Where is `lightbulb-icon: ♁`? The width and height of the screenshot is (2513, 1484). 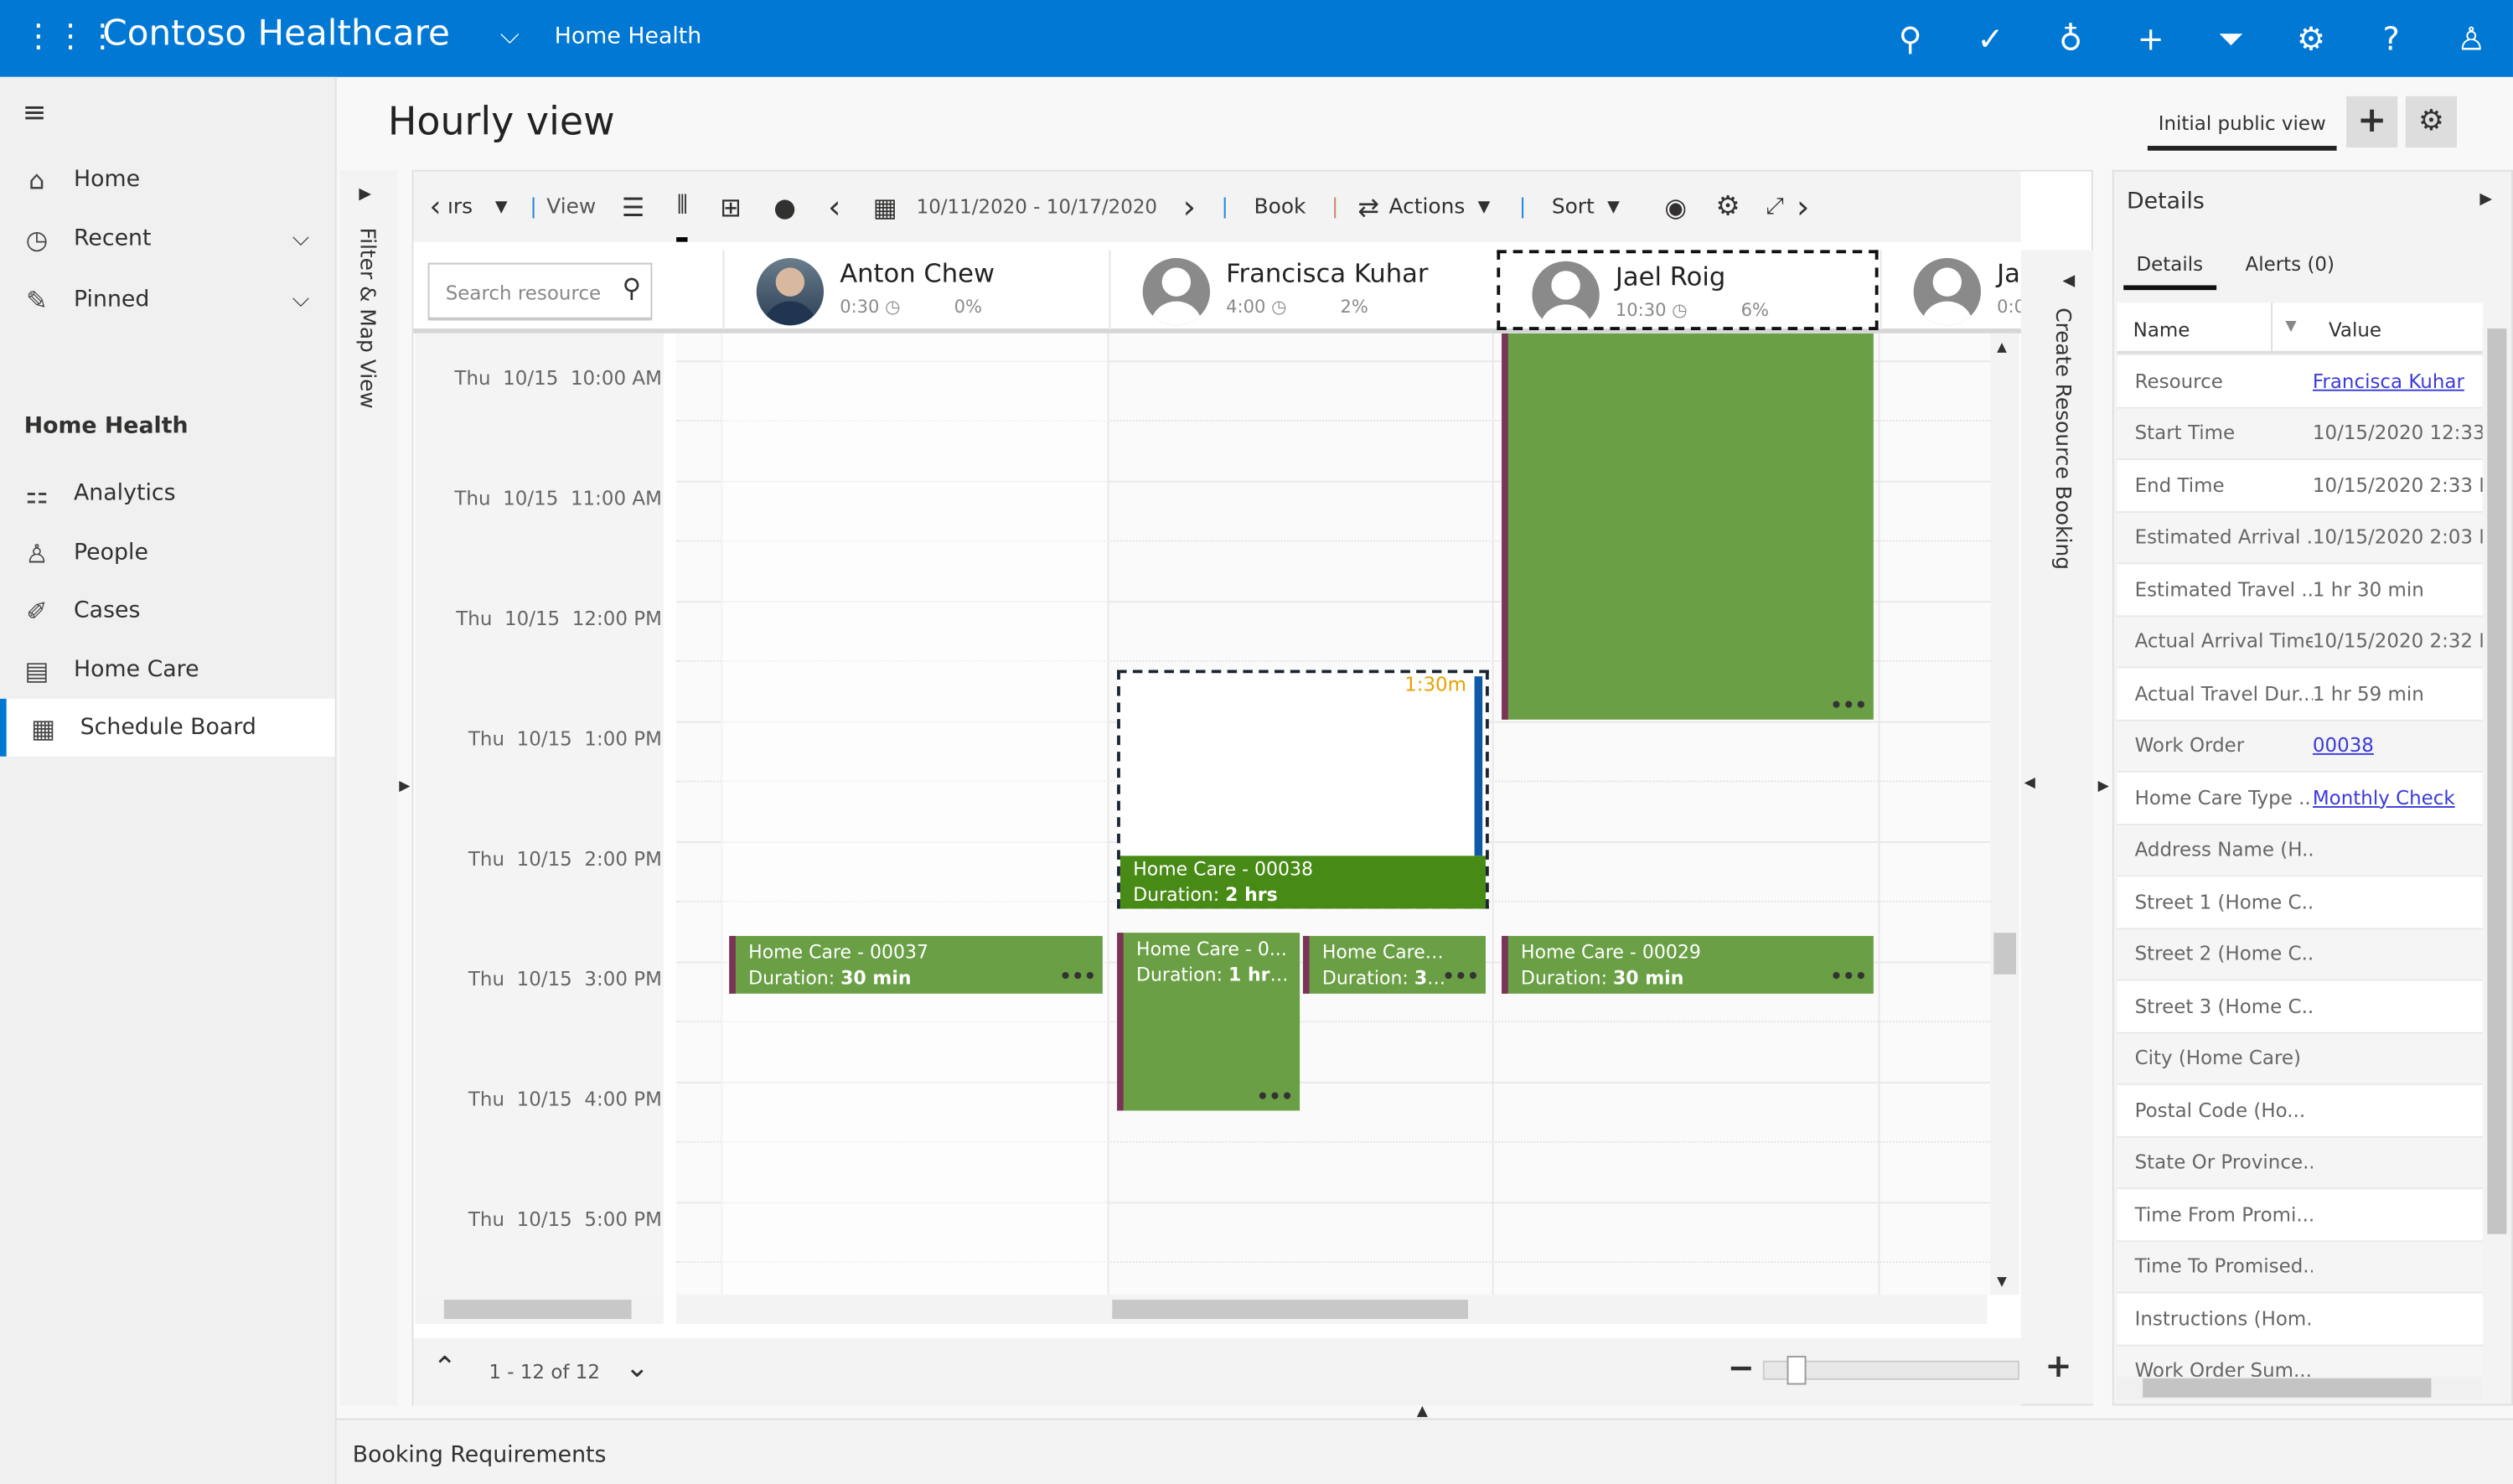
lightbulb-icon: ♁ is located at coordinates (2071, 38).